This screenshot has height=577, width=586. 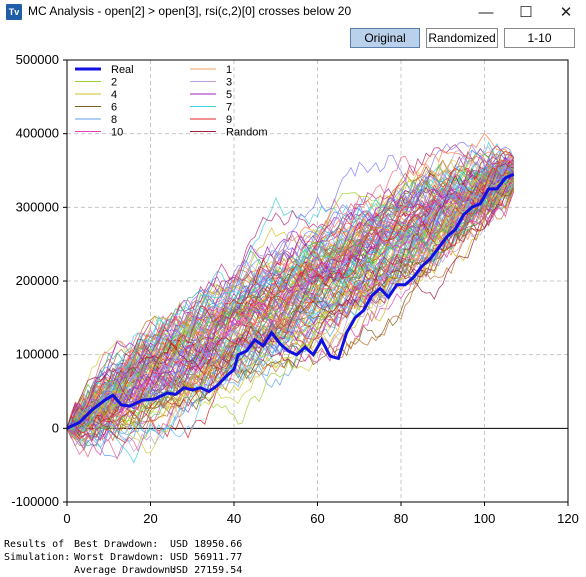 I want to click on original-button: Original, so click(x=385, y=38).